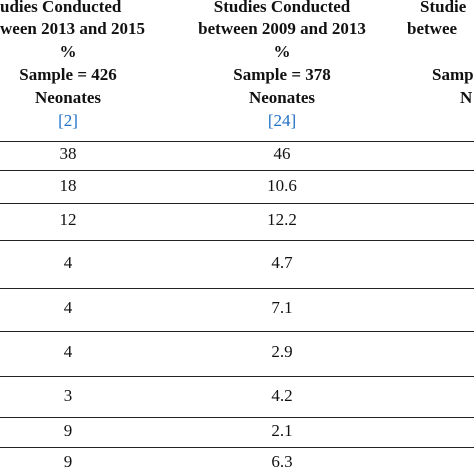 Image resolution: width=474 pixels, height=474 pixels. I want to click on cell: 18, so click(68, 185).